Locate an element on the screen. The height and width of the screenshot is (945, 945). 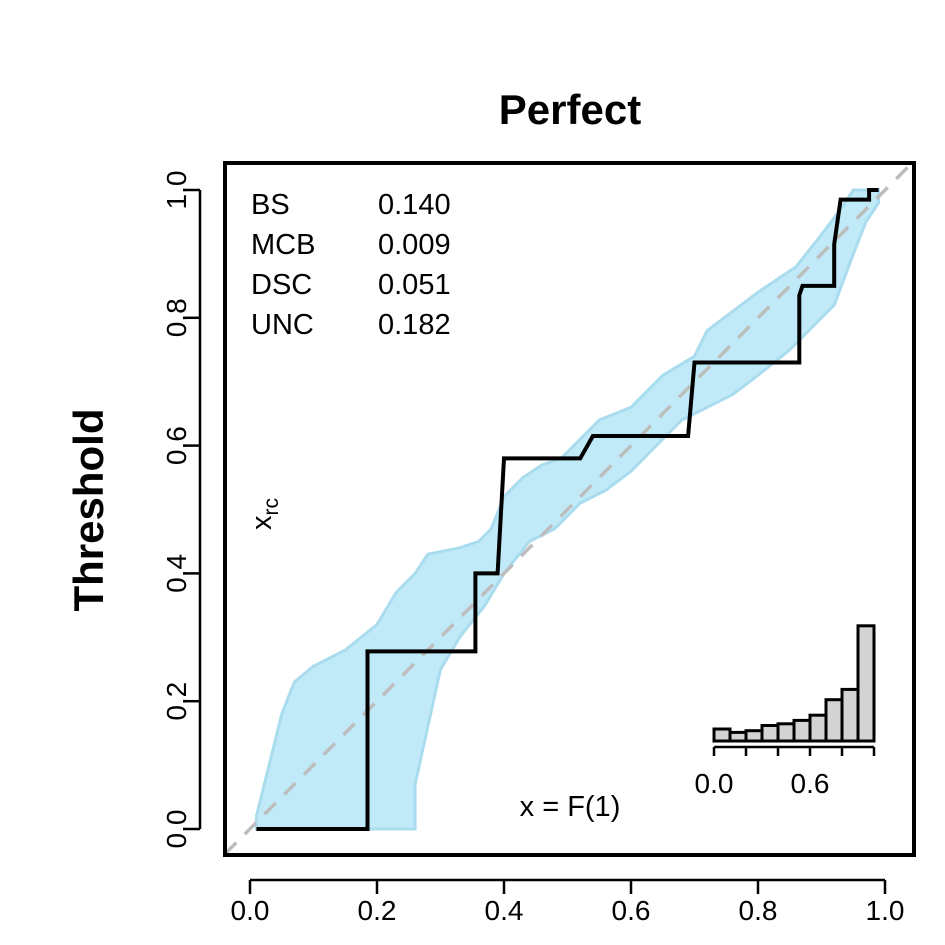
curve-label: xrc is located at coordinates (264, 514).